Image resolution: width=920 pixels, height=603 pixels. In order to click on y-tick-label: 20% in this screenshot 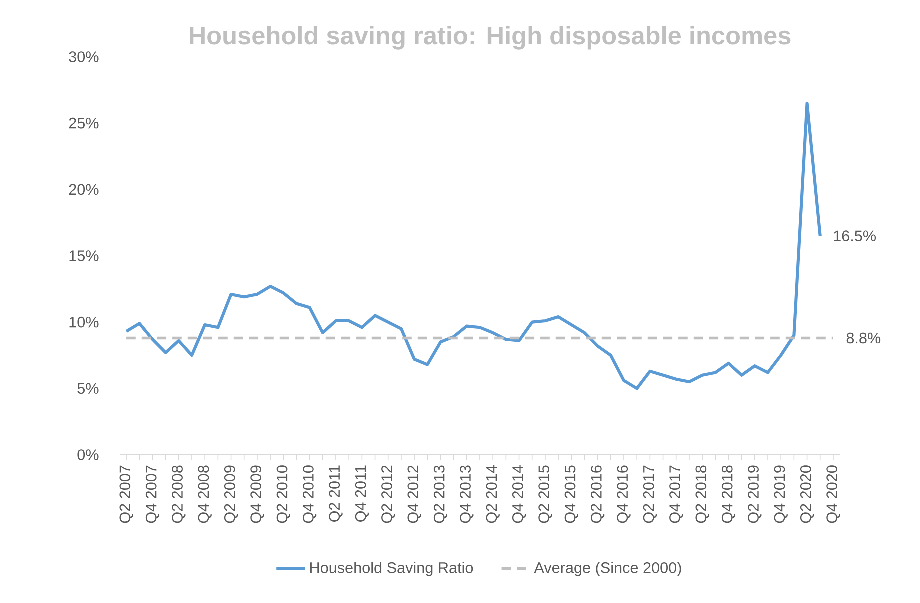, I will do `click(84, 190)`.